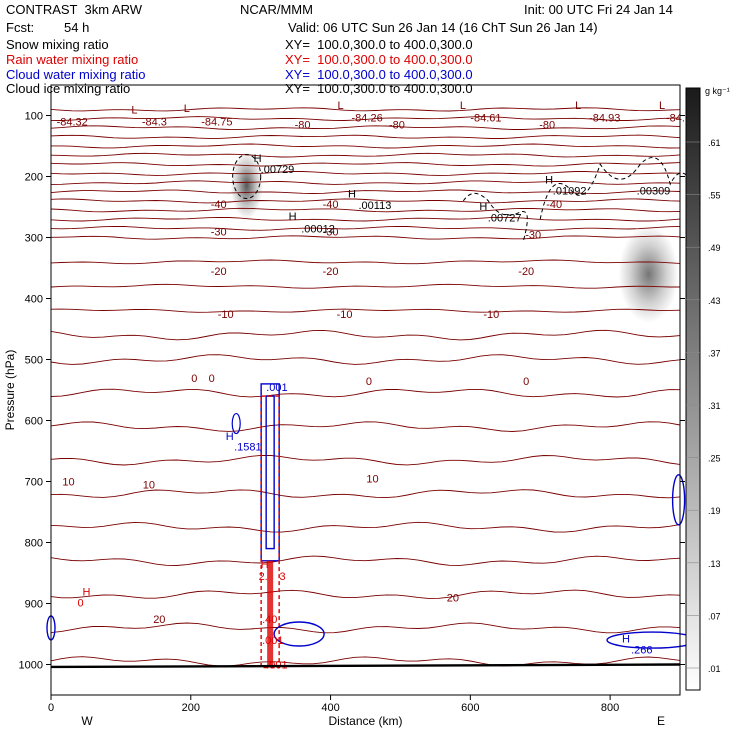 Image resolution: width=740 pixels, height=740 pixels. What do you see at coordinates (72, 59) in the screenshot?
I see `legend-label-rain: Rain water mixing ratio` at bounding box center [72, 59].